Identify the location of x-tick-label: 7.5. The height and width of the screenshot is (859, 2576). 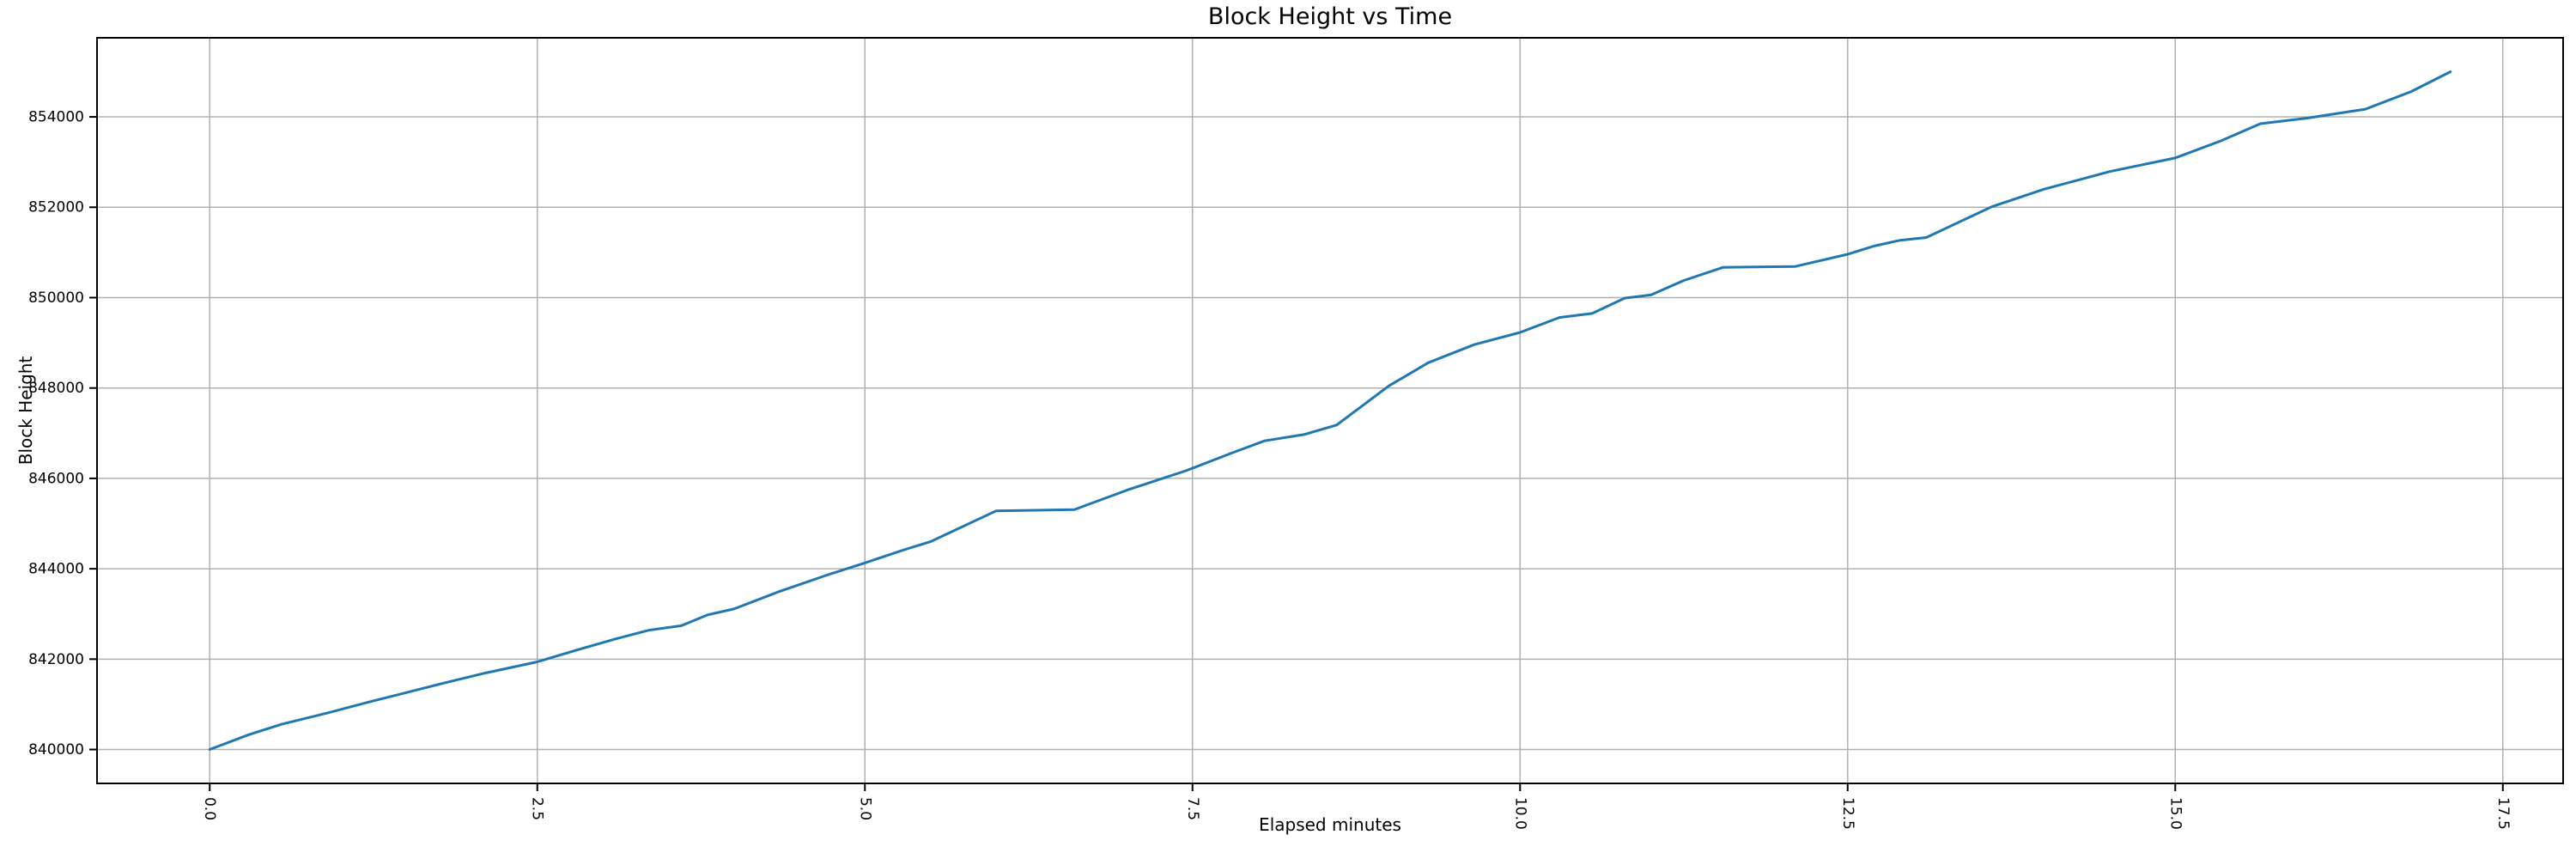
(1192, 809).